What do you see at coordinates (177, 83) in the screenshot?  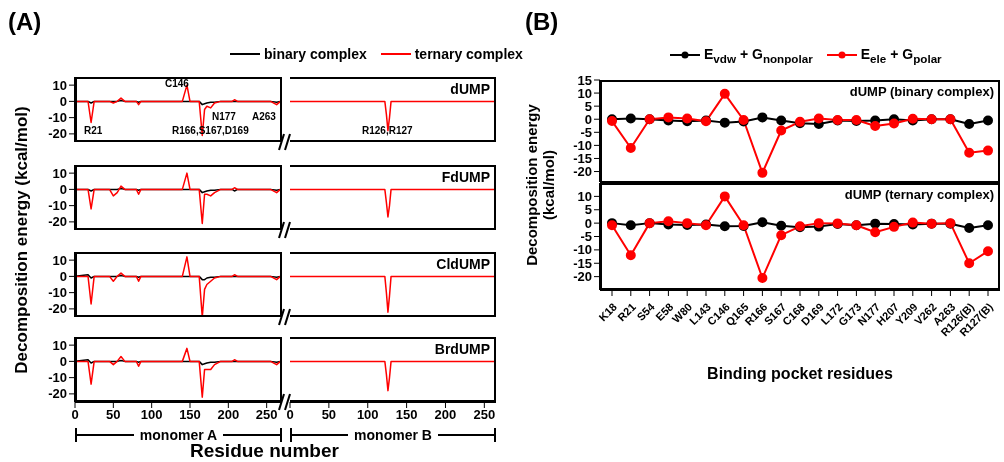 I see `annotation: C146` at bounding box center [177, 83].